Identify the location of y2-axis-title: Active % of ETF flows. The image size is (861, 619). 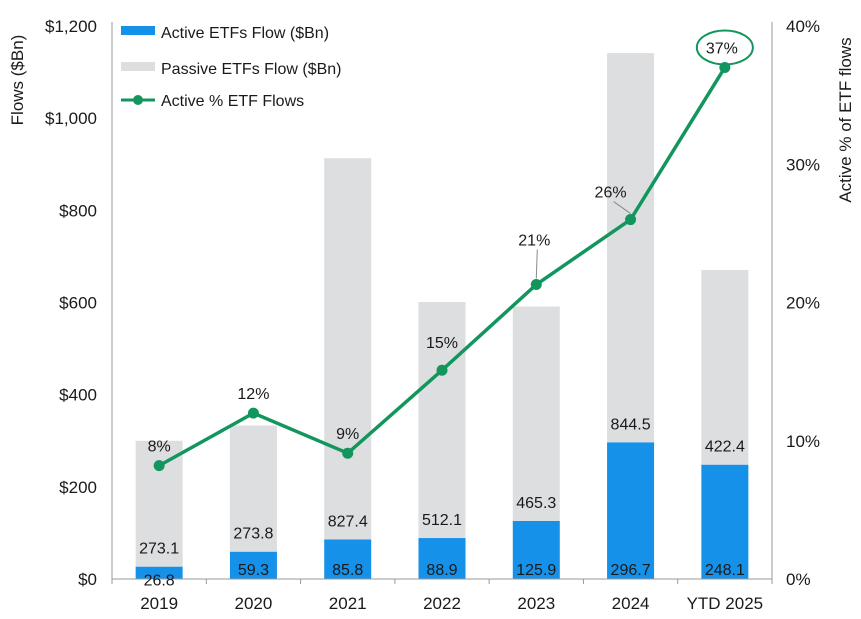
(845, 119).